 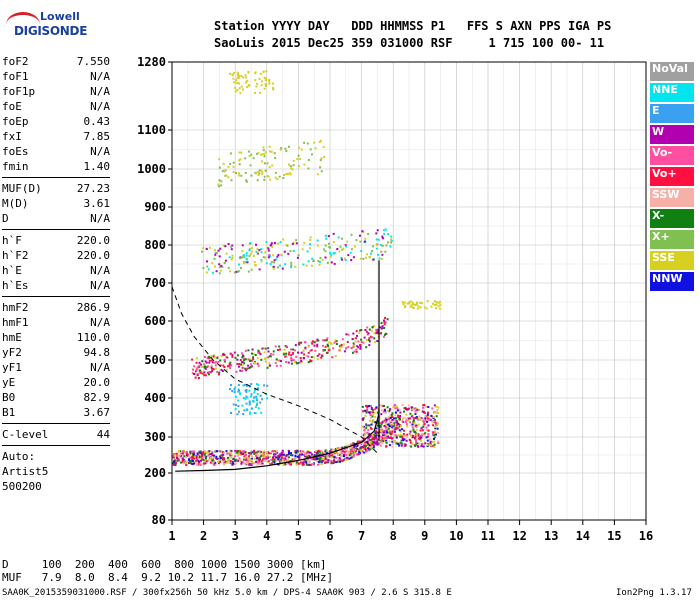 What do you see at coordinates (15, 76) in the screenshot?
I see `param-name: foF1` at bounding box center [15, 76].